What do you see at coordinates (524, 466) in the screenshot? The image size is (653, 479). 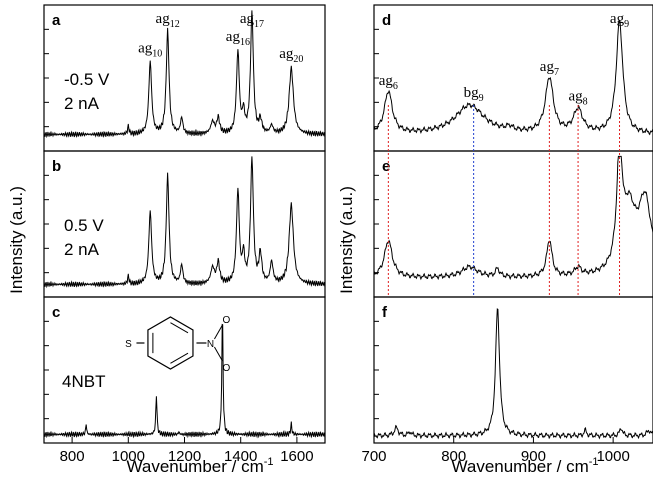 I see `right-xlabel: Wavenumber / cm-1` at bounding box center [524, 466].